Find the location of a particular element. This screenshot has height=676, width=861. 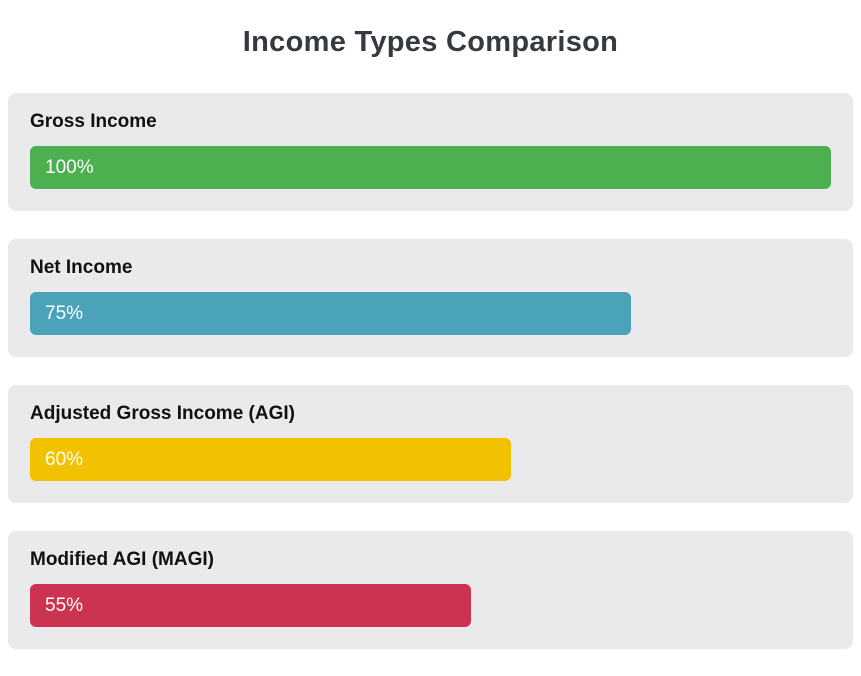

bar-track: 100% is located at coordinates (430, 167).